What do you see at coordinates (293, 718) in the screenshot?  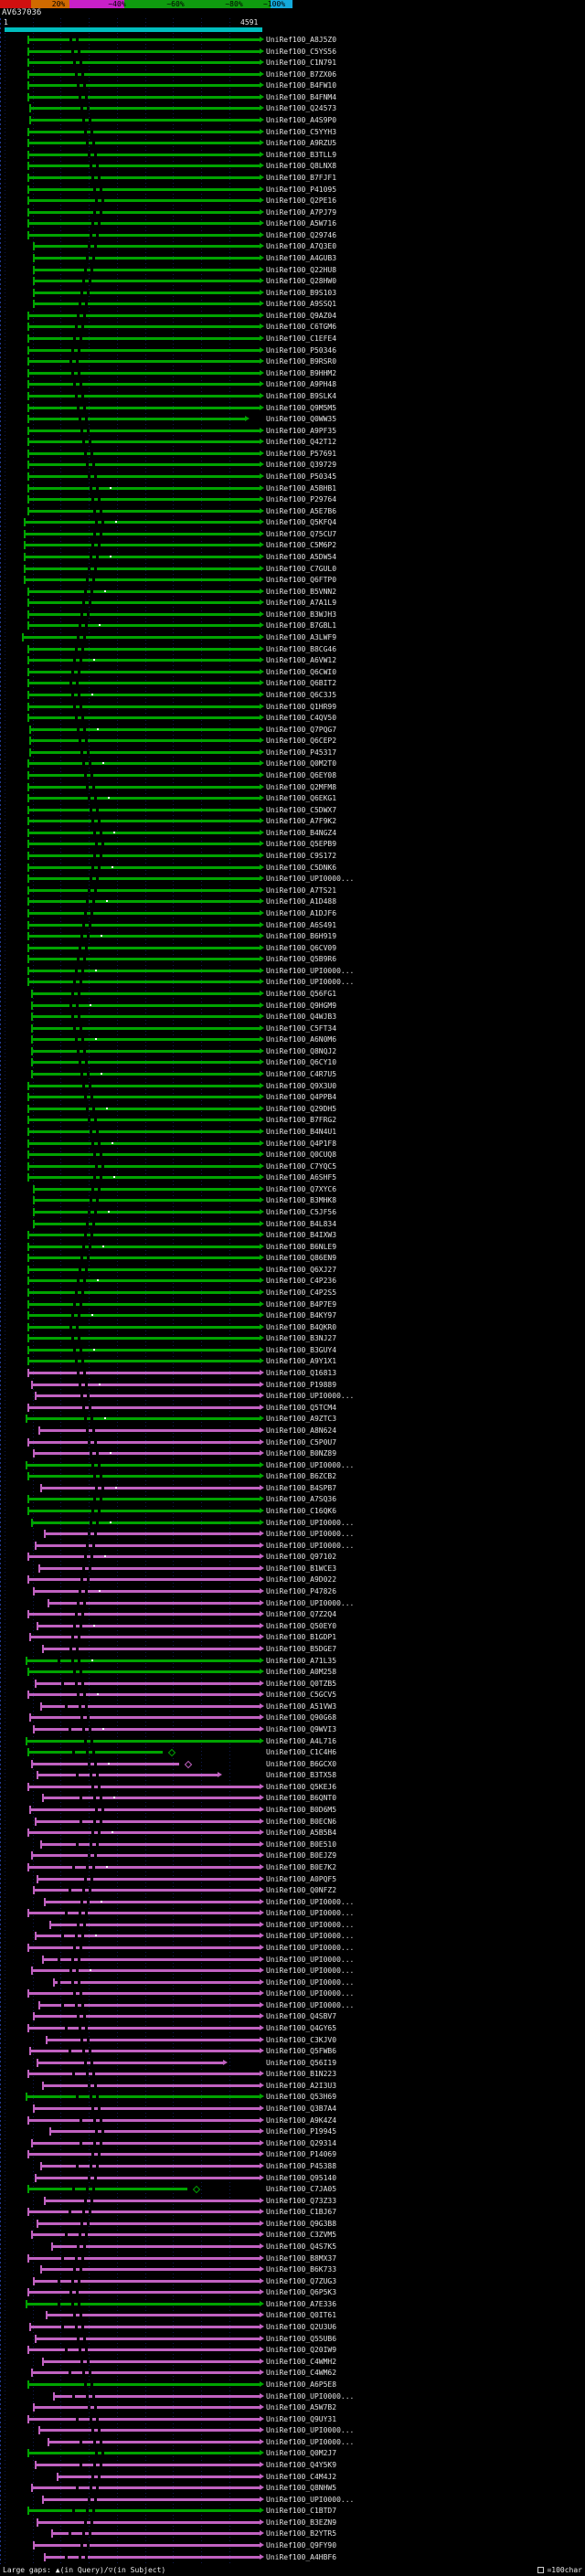 I see `hit-row: UniRef100_C4QV50` at bounding box center [293, 718].